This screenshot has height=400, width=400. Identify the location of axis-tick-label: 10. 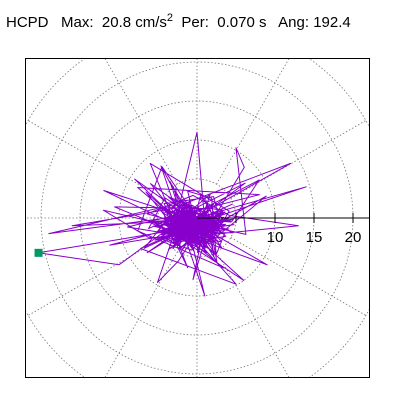
(275, 237).